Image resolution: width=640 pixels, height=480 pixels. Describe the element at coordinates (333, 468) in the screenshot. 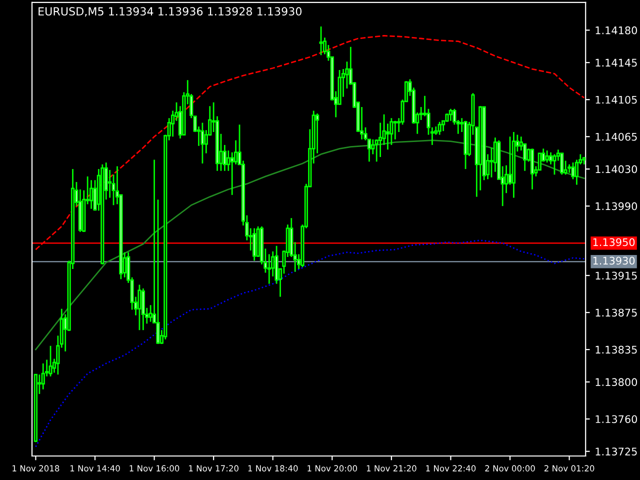

I see `x-tick-label: 1 Nov 20:00` at that location.